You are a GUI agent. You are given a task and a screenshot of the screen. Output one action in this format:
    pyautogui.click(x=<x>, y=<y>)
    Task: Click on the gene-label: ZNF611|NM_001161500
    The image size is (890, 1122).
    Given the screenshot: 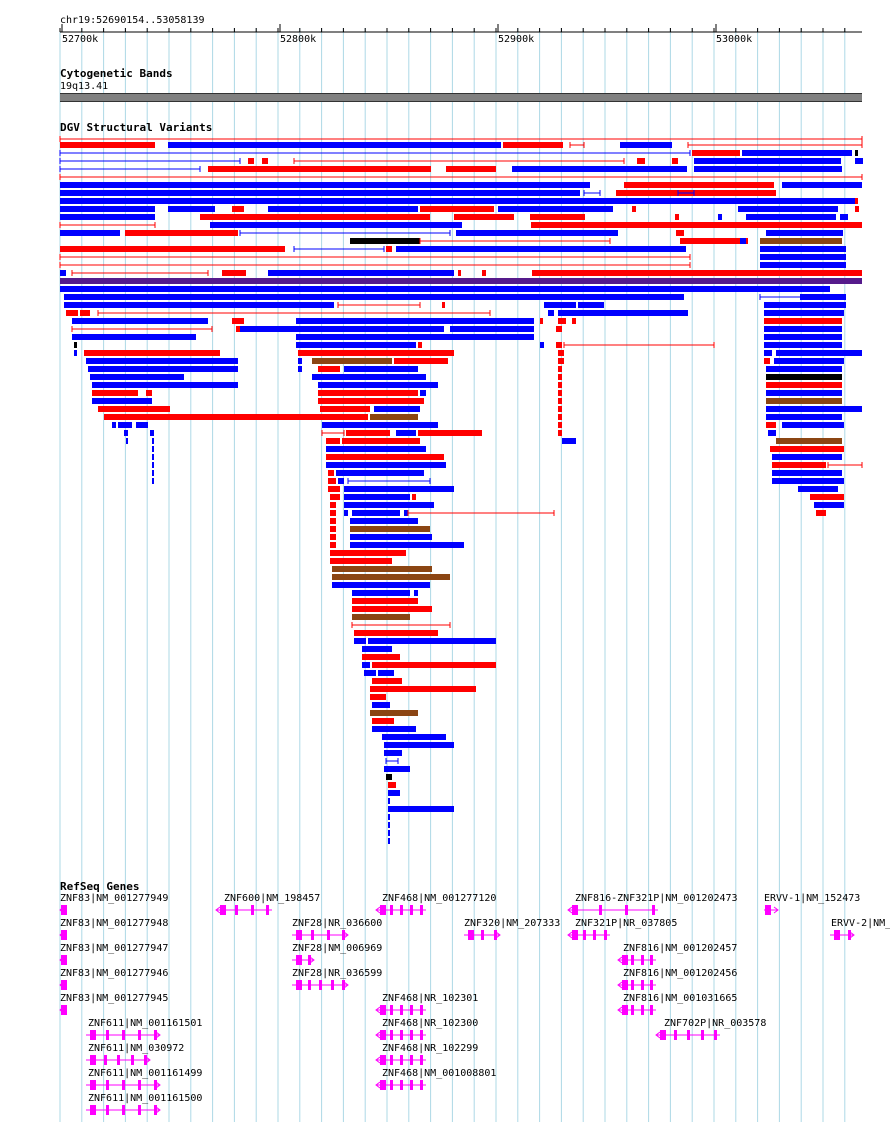 What is the action you would take?
    pyautogui.click(x=145, y=1098)
    